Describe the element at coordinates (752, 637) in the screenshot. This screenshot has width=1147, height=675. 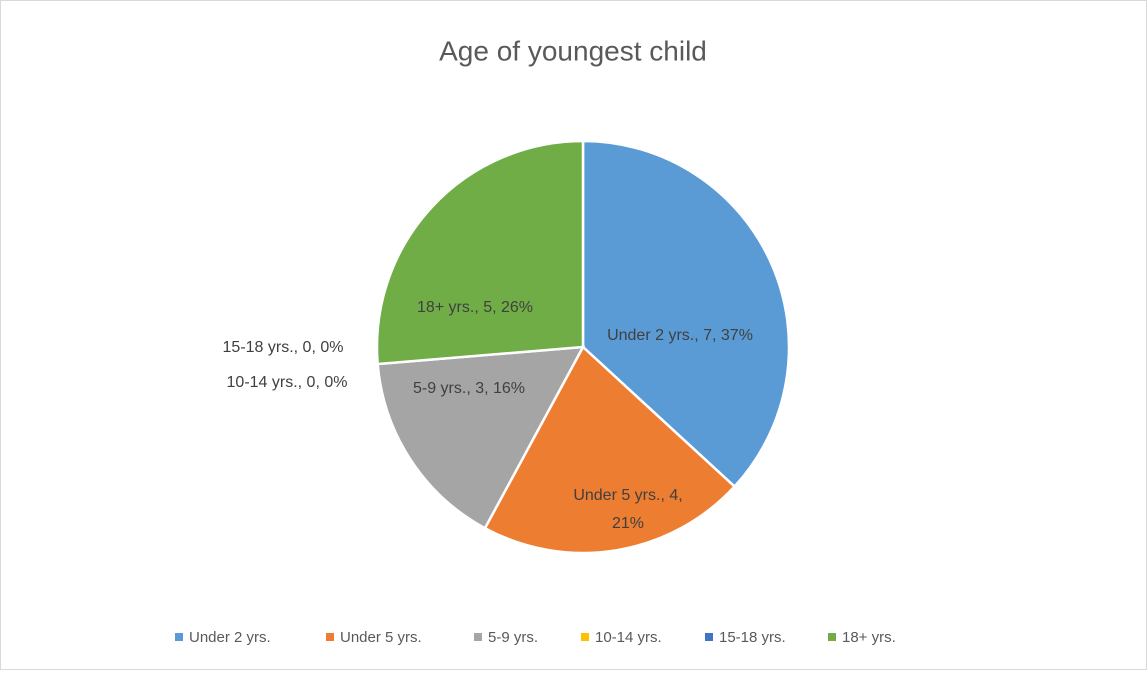
I see `legend-label: 15-18 yrs.` at that location.